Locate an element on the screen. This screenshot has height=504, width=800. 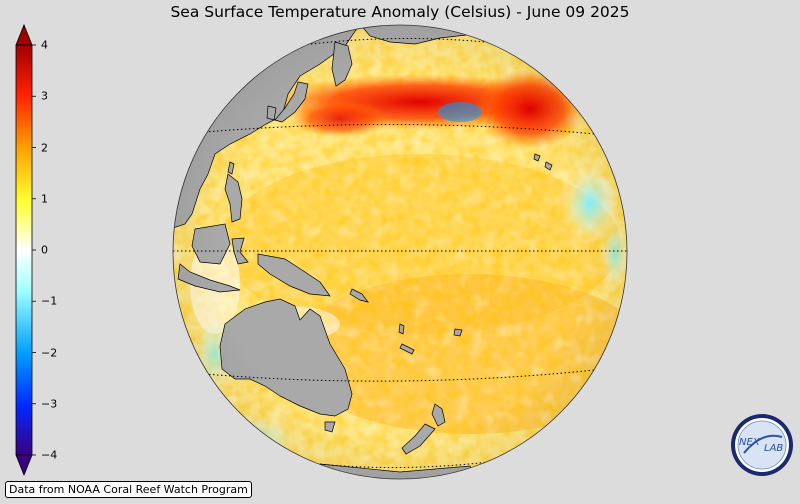
colorbar-tick-label: −3 is located at coordinates (49, 404).